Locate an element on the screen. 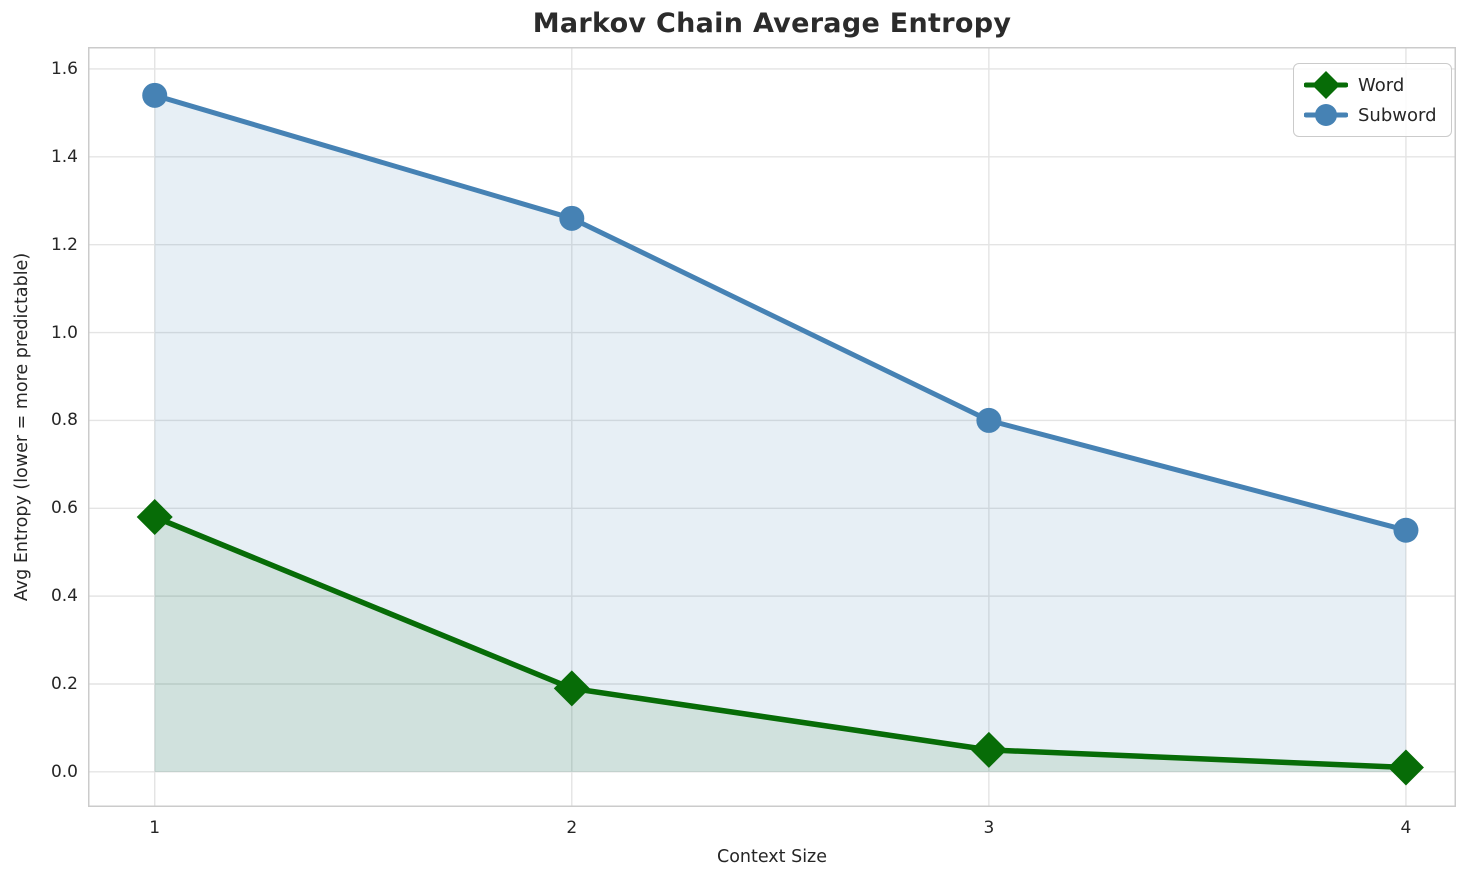  y-tick-label: 0.0 is located at coordinates (64, 771).